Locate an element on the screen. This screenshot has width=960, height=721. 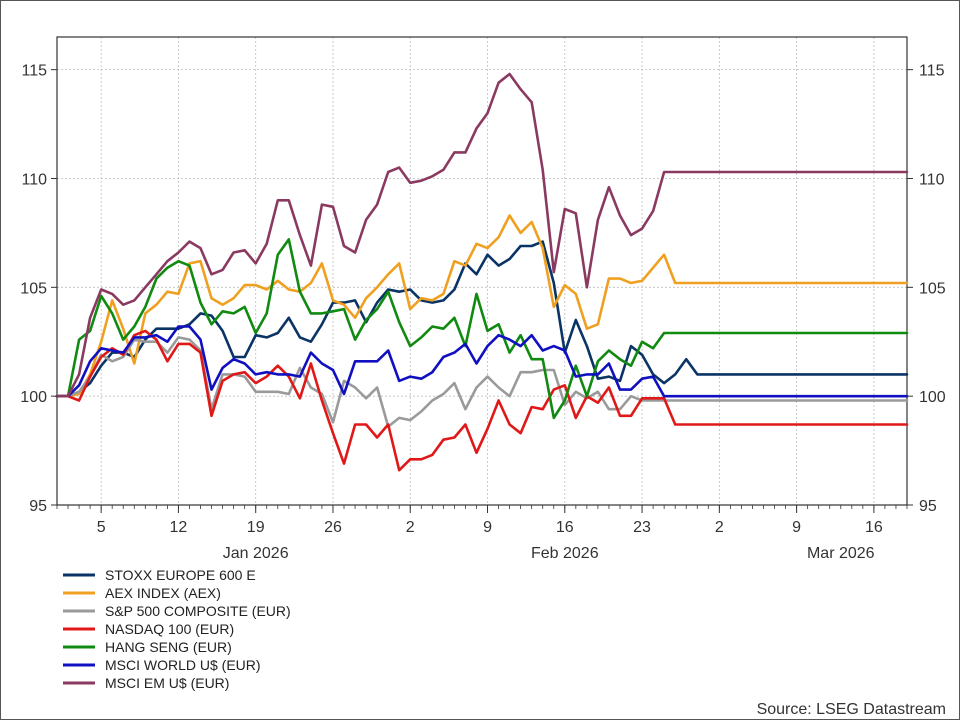
x-month-label: Jan 2026 is located at coordinates (256, 553).